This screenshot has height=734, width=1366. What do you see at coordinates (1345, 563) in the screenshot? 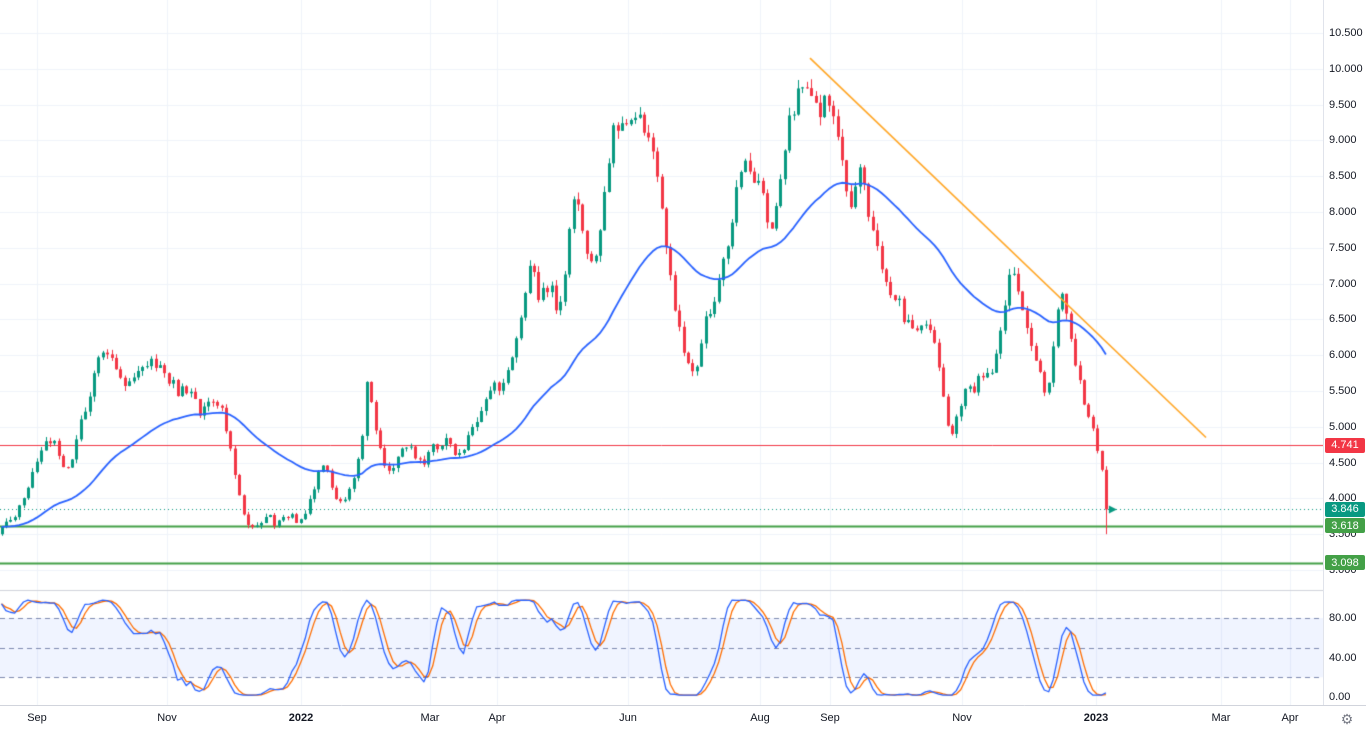
I see `price-level-badge: 3.098` at bounding box center [1345, 563].